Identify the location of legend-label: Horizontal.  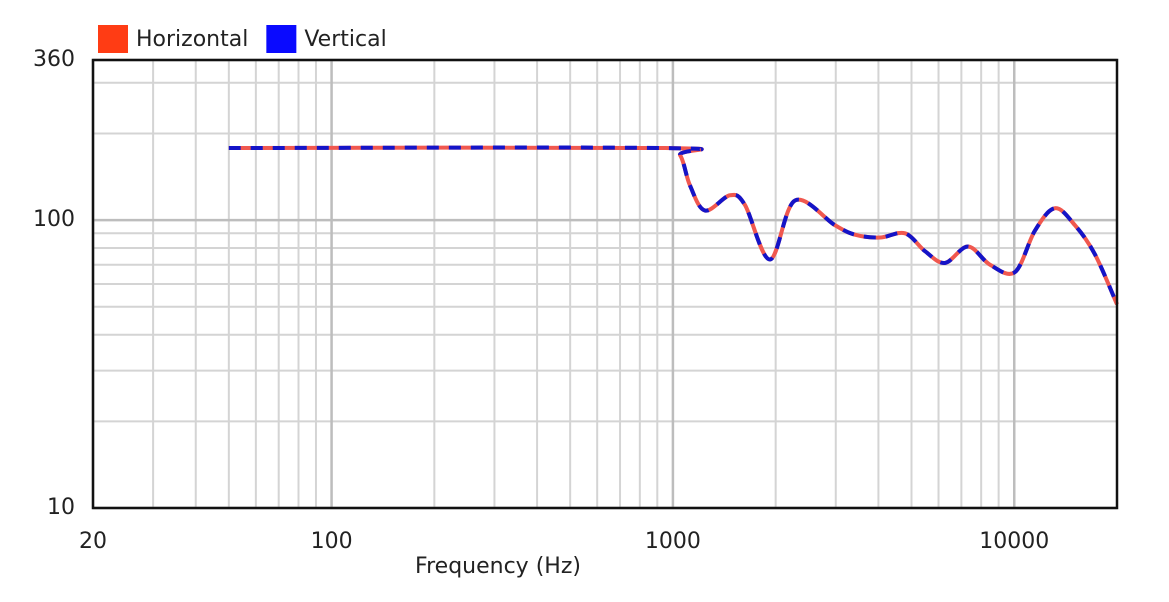
(192, 39).